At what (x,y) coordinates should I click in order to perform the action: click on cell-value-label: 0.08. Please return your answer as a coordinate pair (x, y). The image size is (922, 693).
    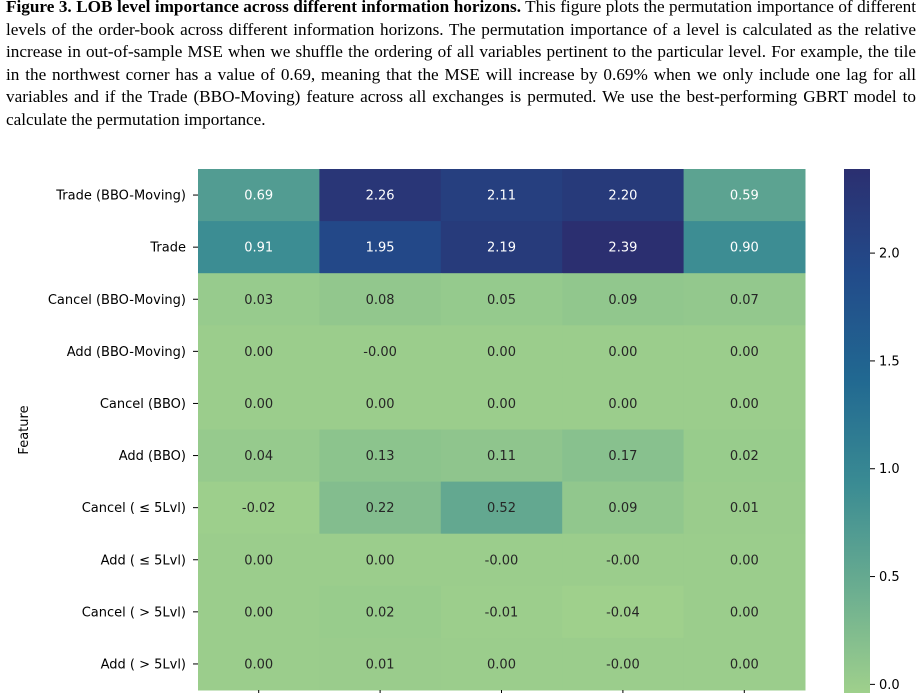
    Looking at the image, I should click on (380, 300).